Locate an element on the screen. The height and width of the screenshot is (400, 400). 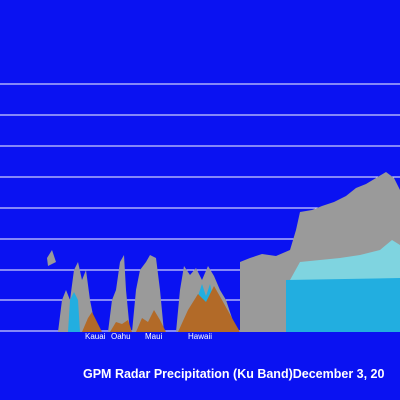
terrain is located at coordinates (161, 309).